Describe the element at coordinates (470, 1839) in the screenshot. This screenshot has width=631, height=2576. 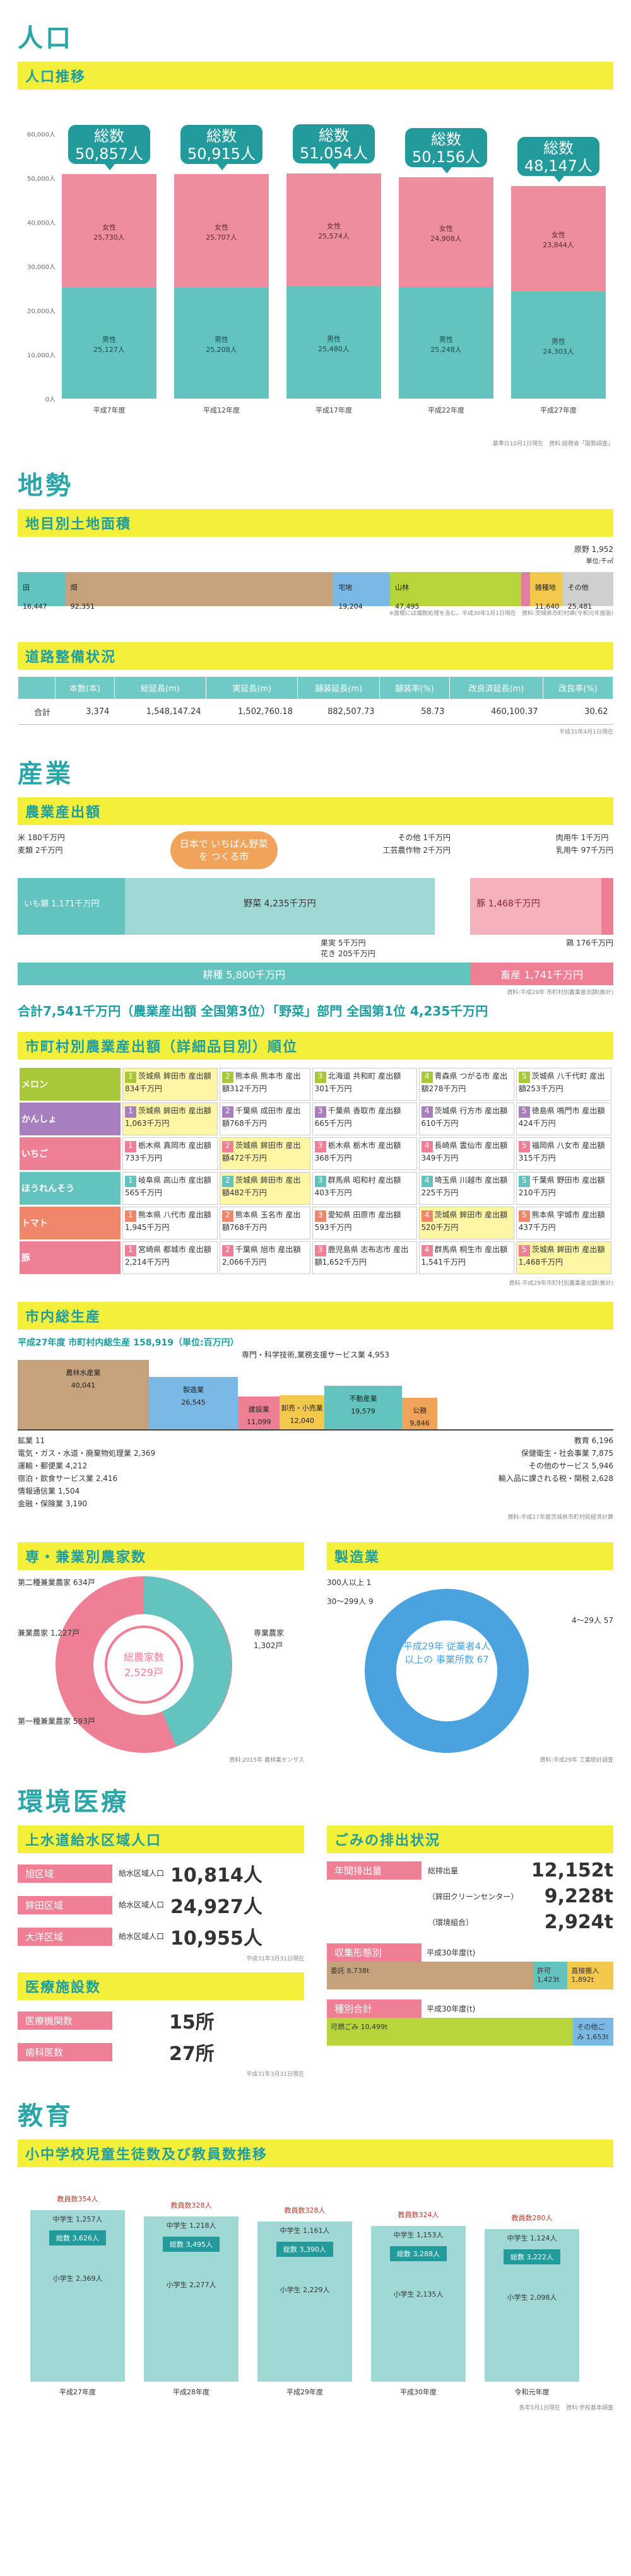
I see `garbage-subtitle: ごみの排出状況` at that location.